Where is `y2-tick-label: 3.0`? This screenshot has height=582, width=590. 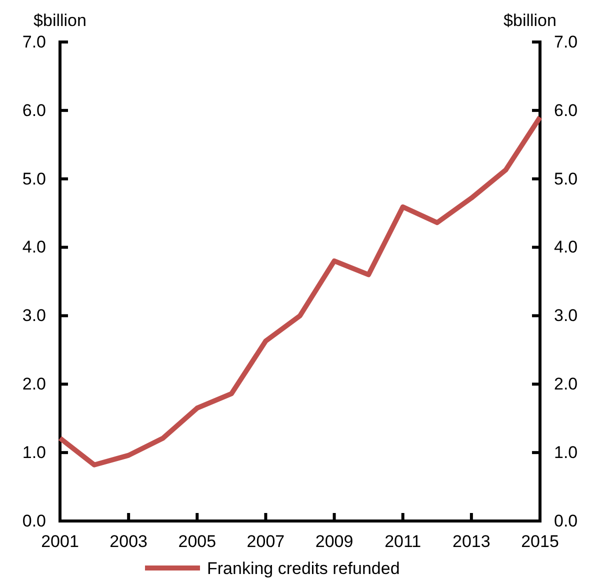
y2-tick-label: 3.0 is located at coordinates (566, 316).